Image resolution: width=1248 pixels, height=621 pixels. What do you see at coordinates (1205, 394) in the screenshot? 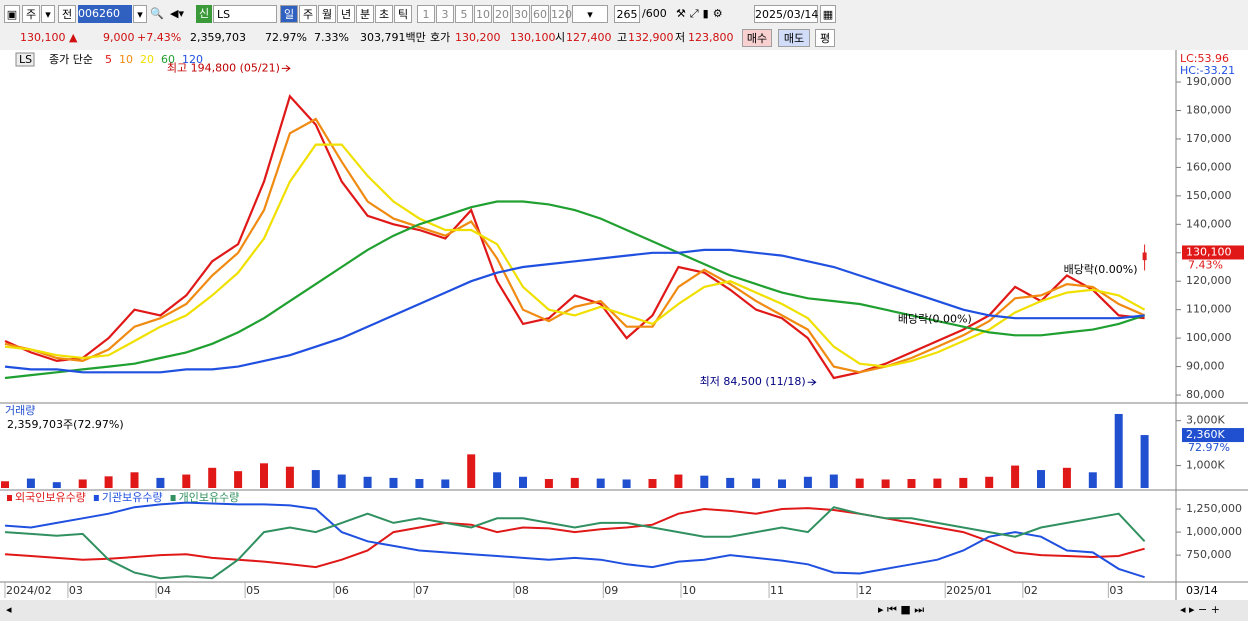
I see `y-tick-label: 80,000` at bounding box center [1205, 394].